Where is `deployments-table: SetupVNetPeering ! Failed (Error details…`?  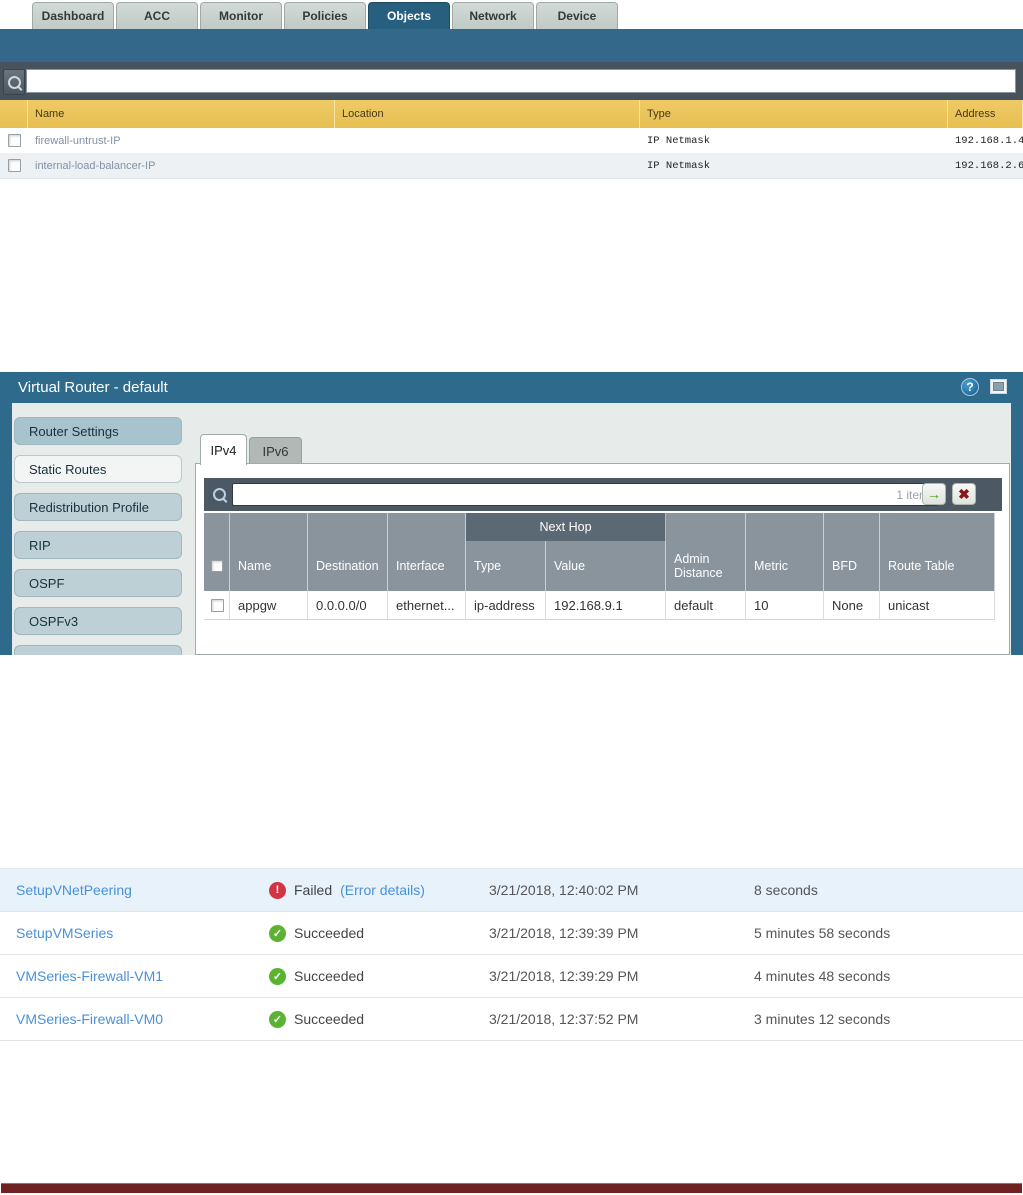
deployments-table: SetupVNetPeering ! Failed (Error details… is located at coordinates (511, 954).